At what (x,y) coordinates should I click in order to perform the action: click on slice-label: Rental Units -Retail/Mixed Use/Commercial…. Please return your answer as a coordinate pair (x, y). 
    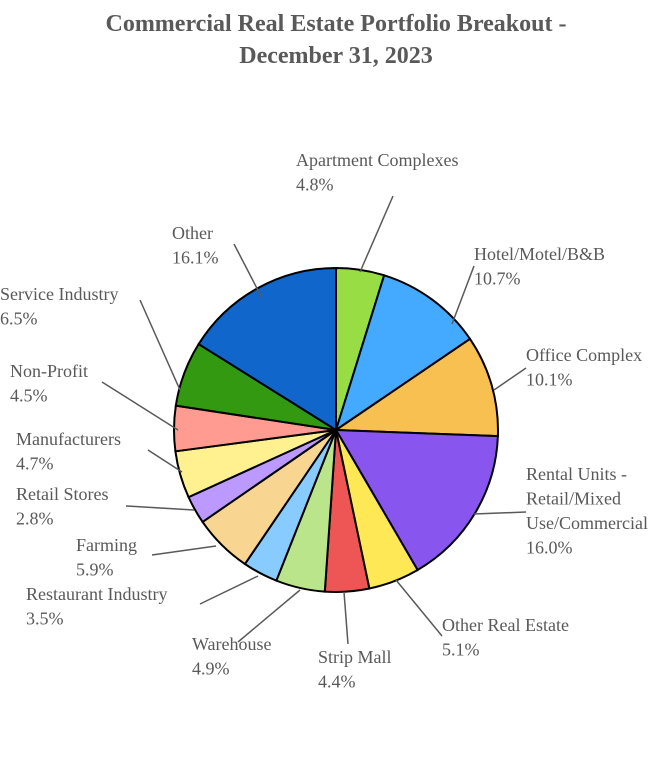
    Looking at the image, I should click on (587, 511).